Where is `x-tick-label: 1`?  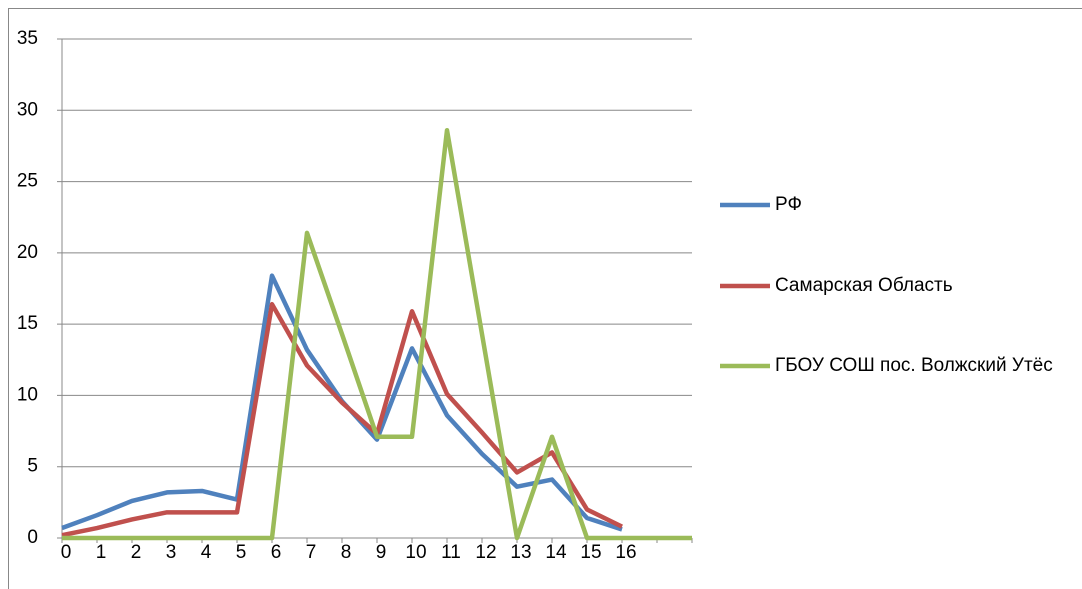
x-tick-label: 1 is located at coordinates (101, 552).